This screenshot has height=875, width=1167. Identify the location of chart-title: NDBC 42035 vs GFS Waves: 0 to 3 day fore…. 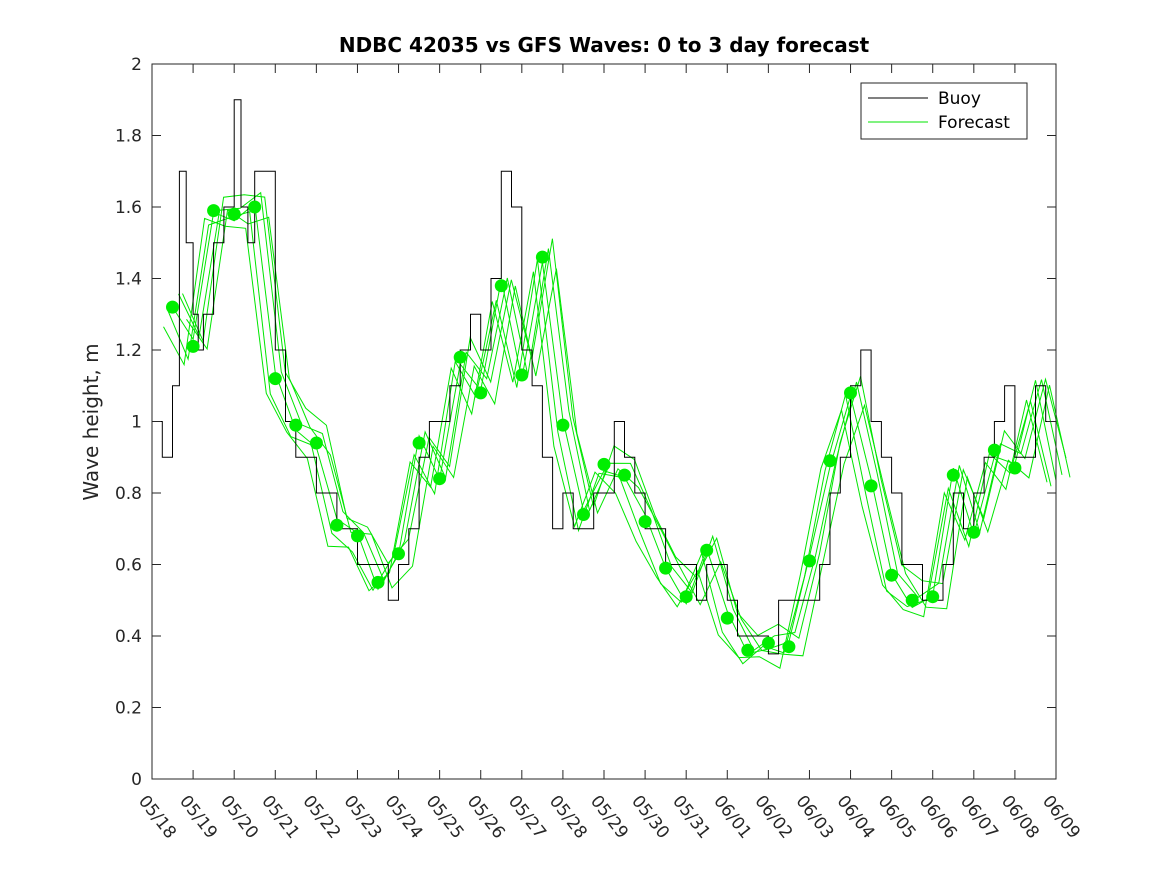
(604, 45).